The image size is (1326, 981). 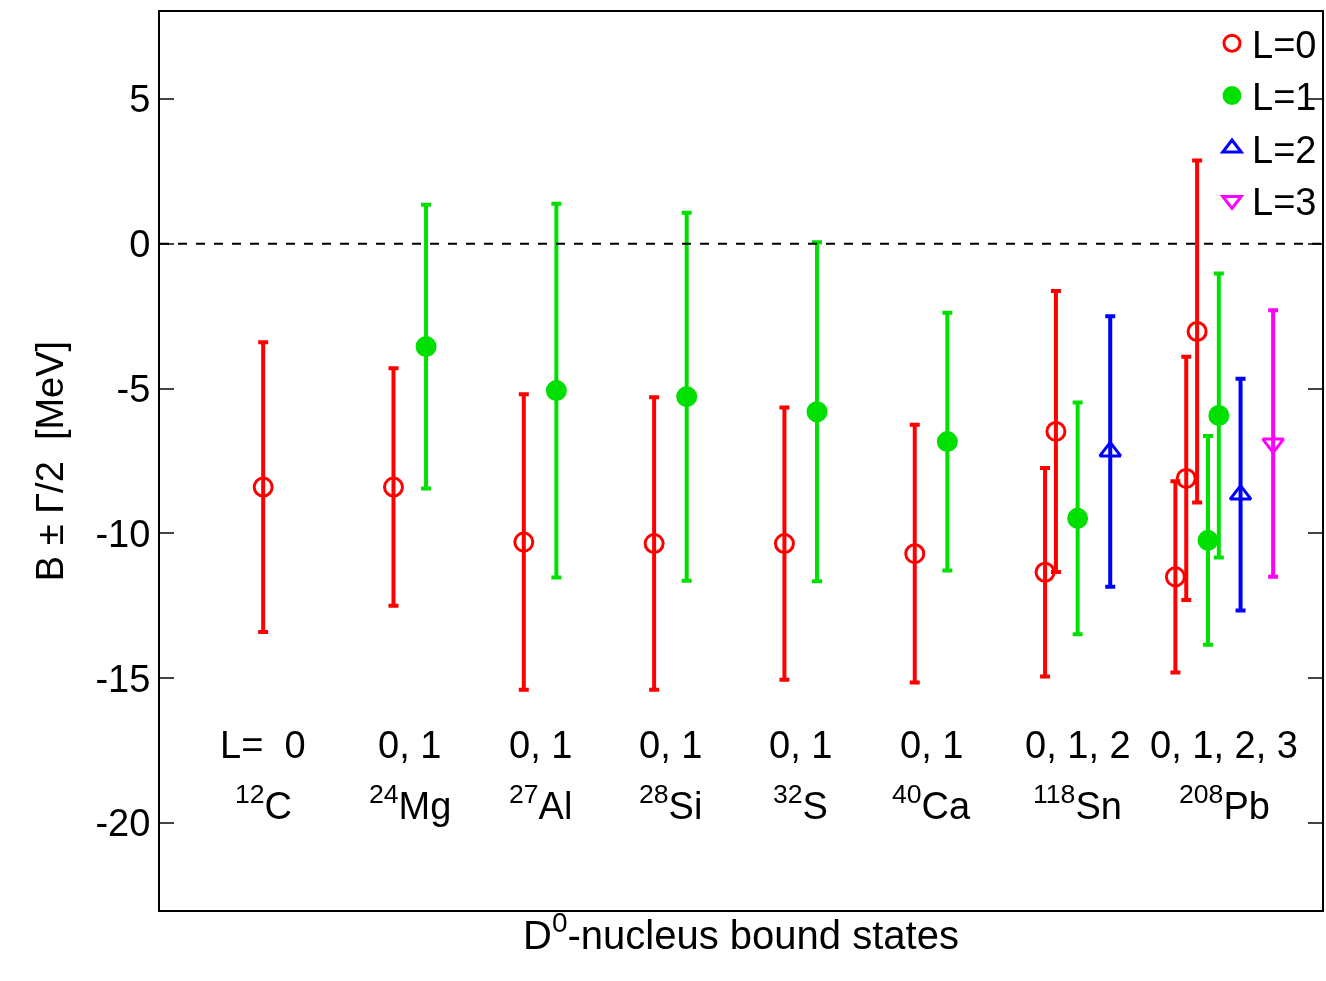 I want to click on y-axis-title: B ± Γ/2 [MeV], so click(x=50, y=461).